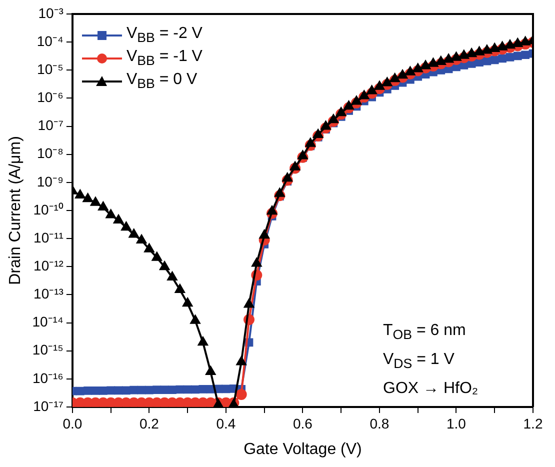 The width and height of the screenshot is (555, 467). Describe the element at coordinates (164, 35) in the screenshot. I see `legend-label: V$_{BB}$ = -2 V` at that location.